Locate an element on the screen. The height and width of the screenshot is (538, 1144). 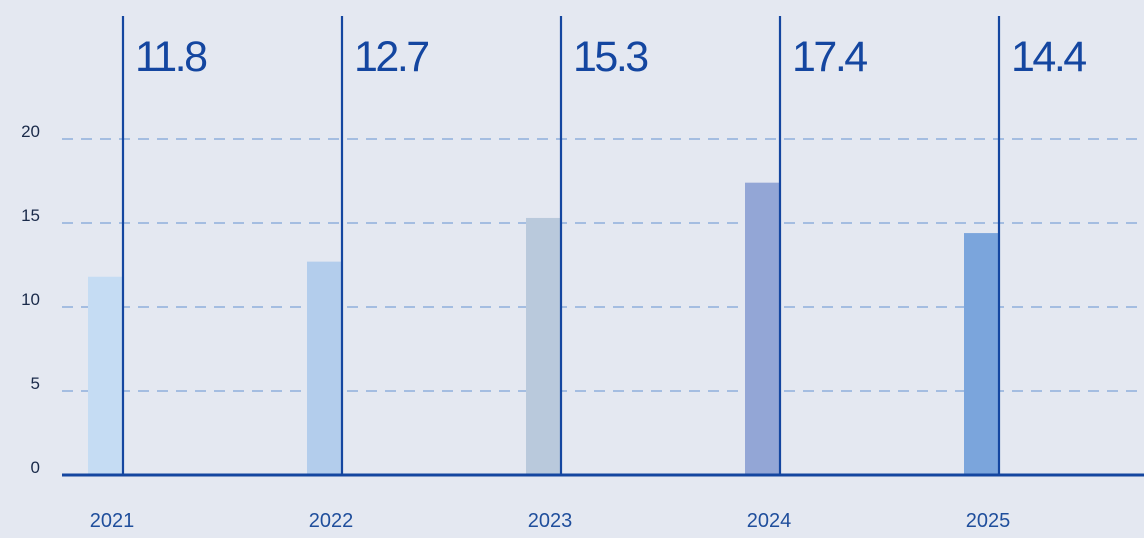
data-label: 11.8 is located at coordinates (171, 57).